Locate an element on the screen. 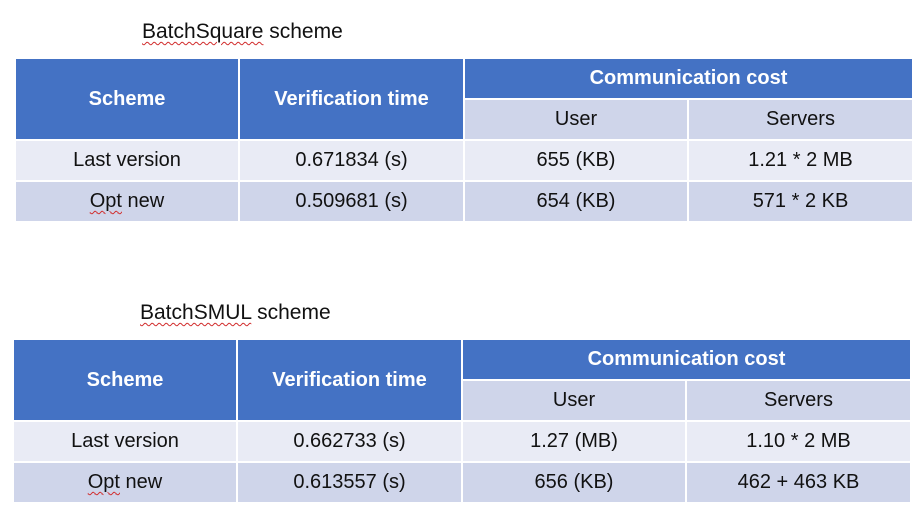  cell-servers: 571 * 2 KB is located at coordinates (800, 201).